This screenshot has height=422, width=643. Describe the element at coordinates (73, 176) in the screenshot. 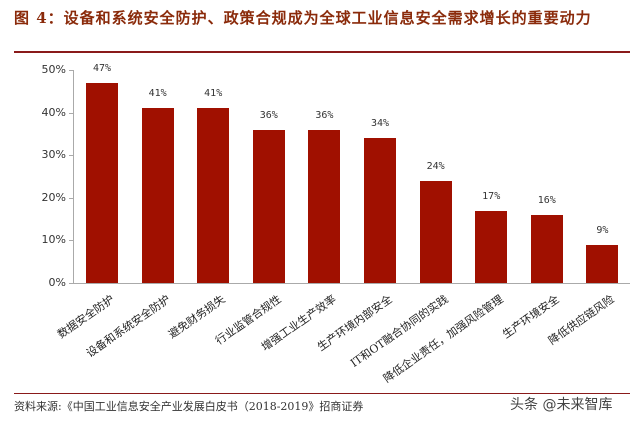

I see `y-axis` at that location.